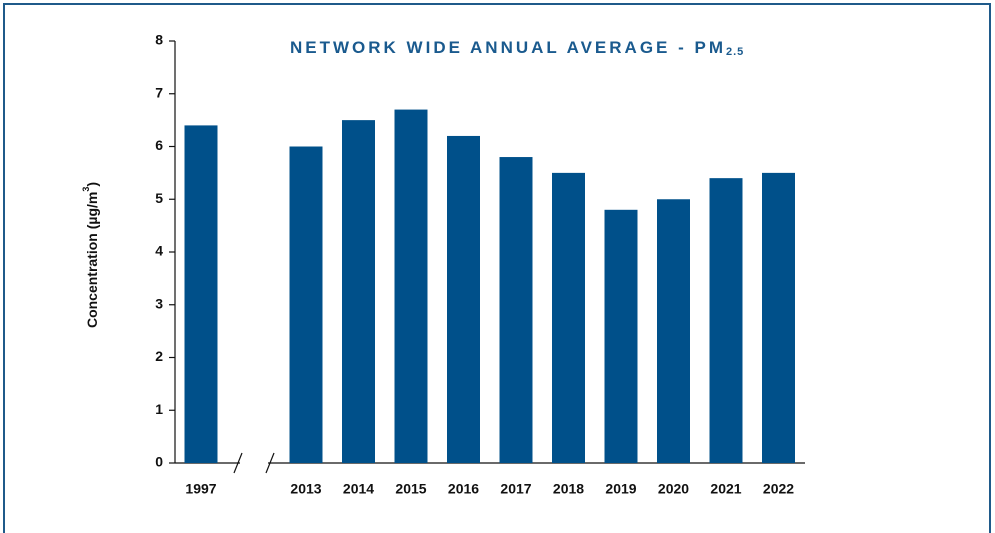 This screenshot has height=533, width=995. Describe the element at coordinates (159, 251) in the screenshot. I see `y-tick-label: 4` at that location.